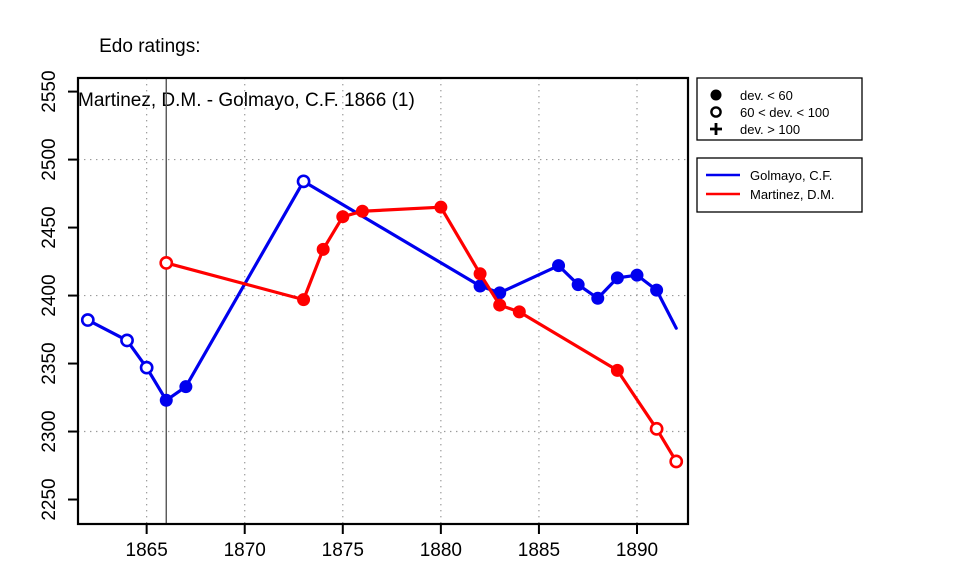 The height and width of the screenshot is (576, 960). What do you see at coordinates (392, 550) in the screenshot?
I see `x-axis-tick-labels: 1865 1870 1875 1880 1885 1890` at bounding box center [392, 550].